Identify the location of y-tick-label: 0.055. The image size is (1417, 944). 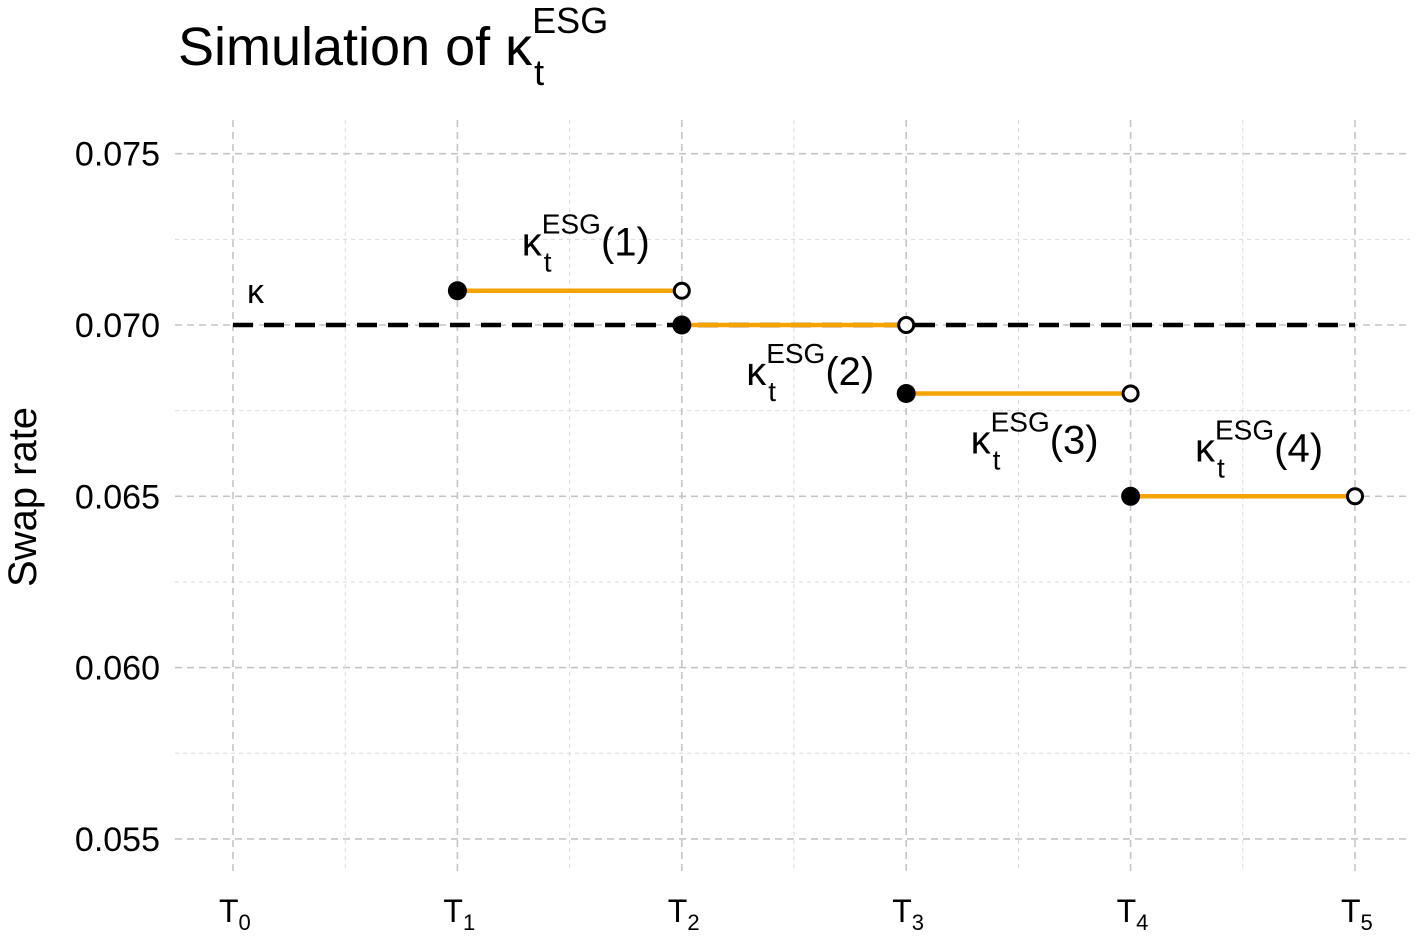
(117, 840).